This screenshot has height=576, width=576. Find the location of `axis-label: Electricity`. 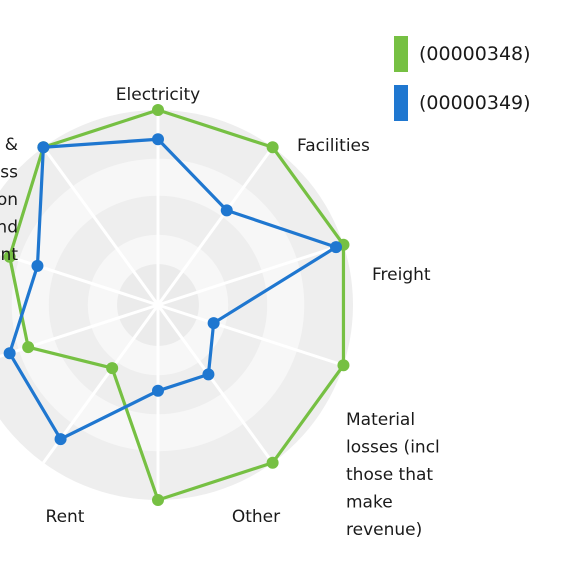

axis-label: Electricity is located at coordinates (158, 95).